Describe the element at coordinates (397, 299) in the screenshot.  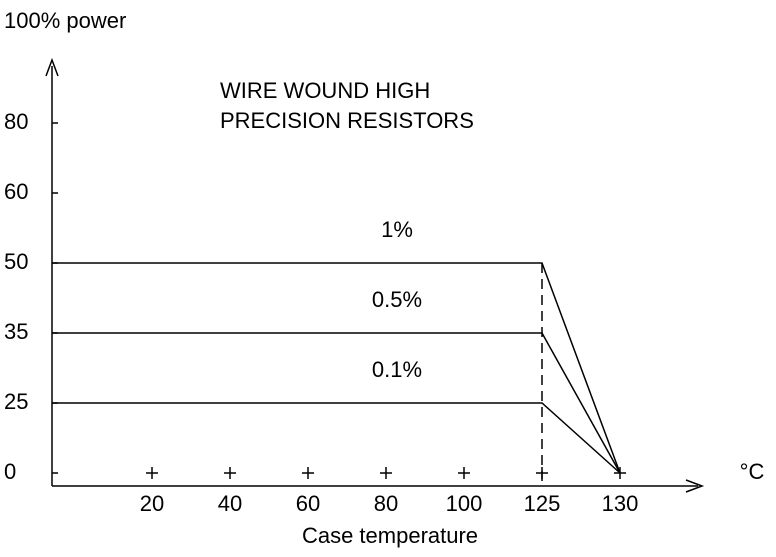
I see `series-label: 0.5%` at that location.